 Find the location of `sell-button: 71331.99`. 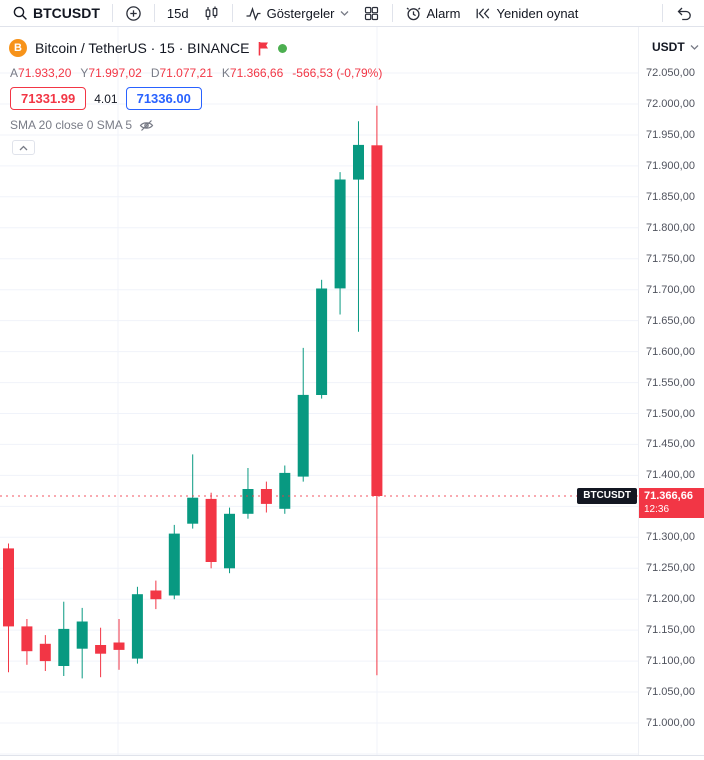

sell-button: 71331.99 is located at coordinates (48, 98).